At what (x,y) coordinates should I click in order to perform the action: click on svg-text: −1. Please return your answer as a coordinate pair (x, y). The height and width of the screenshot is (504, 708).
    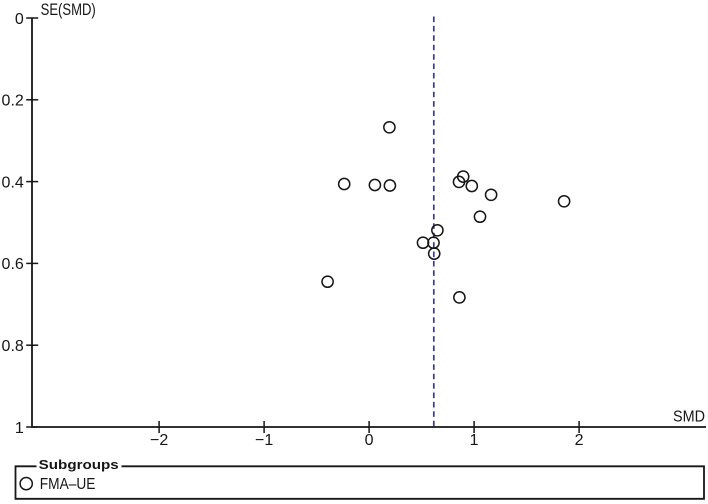
    Looking at the image, I should click on (264, 440).